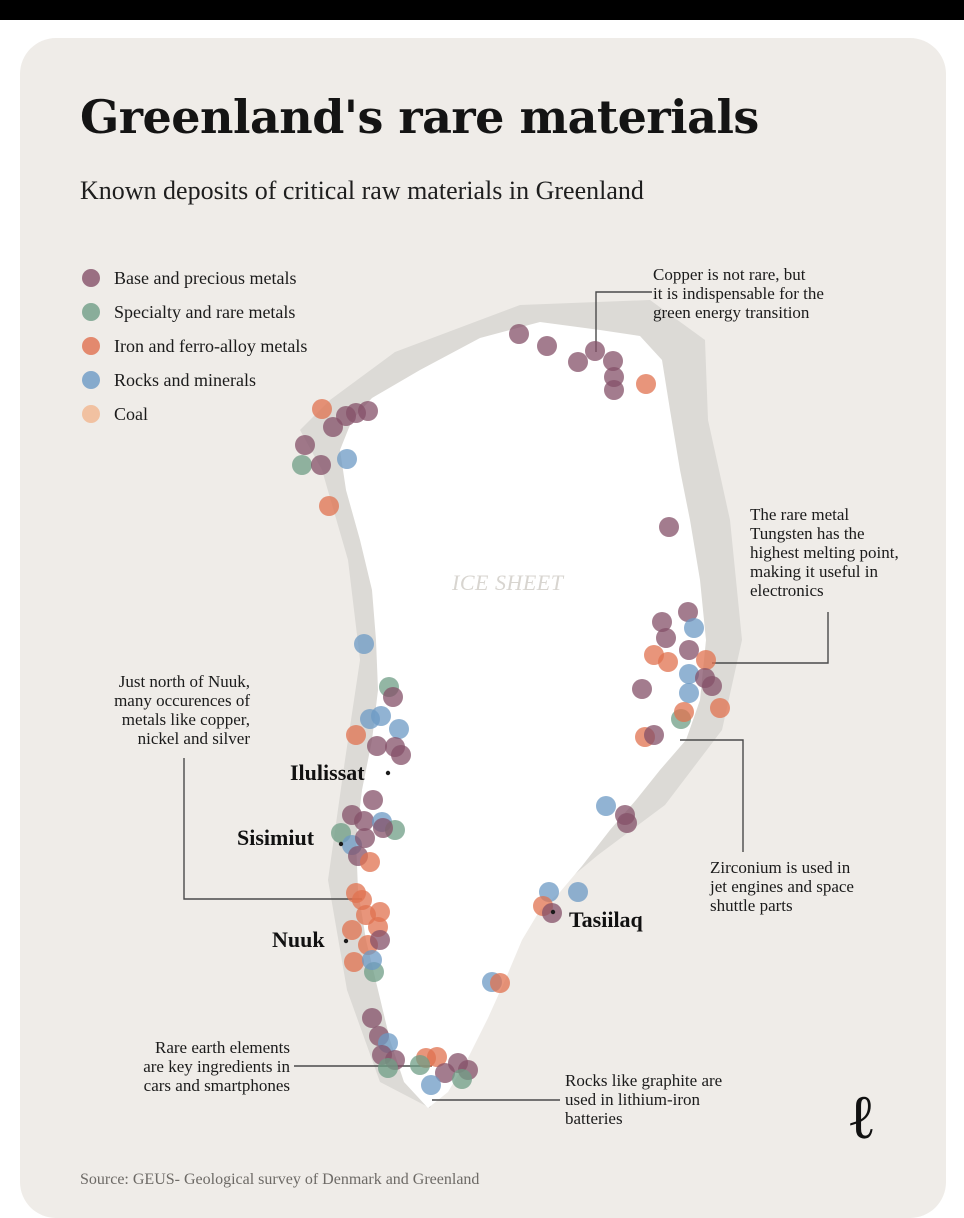 Image resolution: width=964 pixels, height=1218 pixels. Describe the element at coordinates (606, 919) in the screenshot. I see `city-label-tasiilaq: Tasiilaq` at that location.